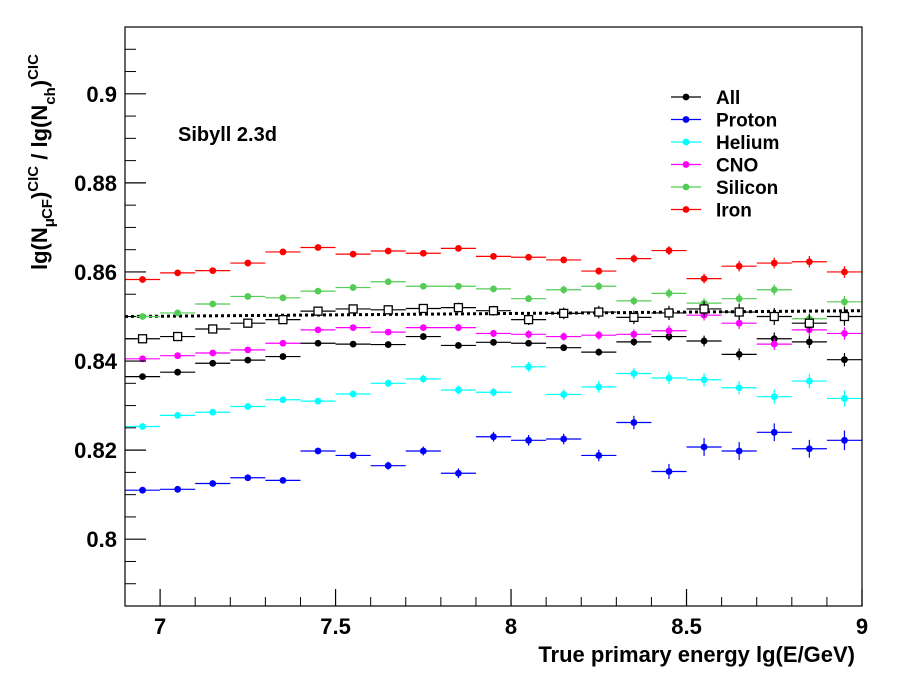 The image size is (898, 676). I want to click on legend-marker, so click(686, 119).